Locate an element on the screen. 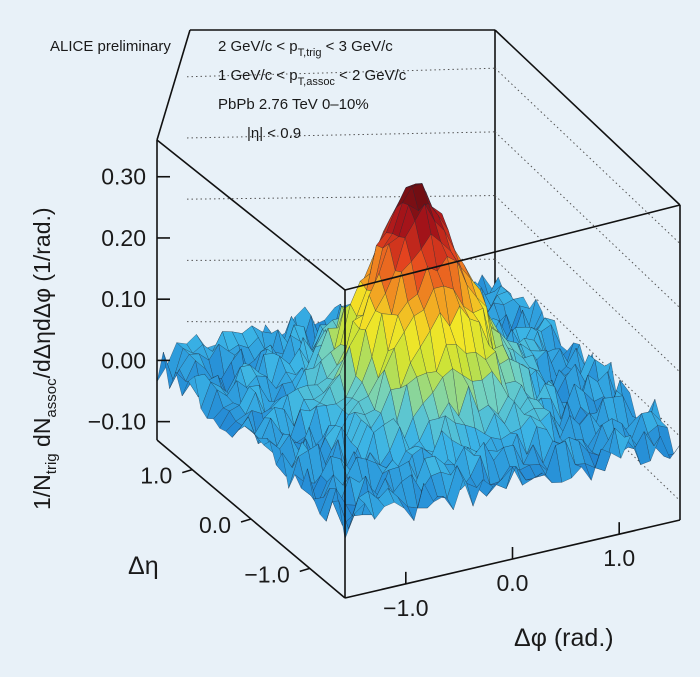 This screenshot has height=677, width=700. figure-label: ALICE preliminary is located at coordinates (110, 46).